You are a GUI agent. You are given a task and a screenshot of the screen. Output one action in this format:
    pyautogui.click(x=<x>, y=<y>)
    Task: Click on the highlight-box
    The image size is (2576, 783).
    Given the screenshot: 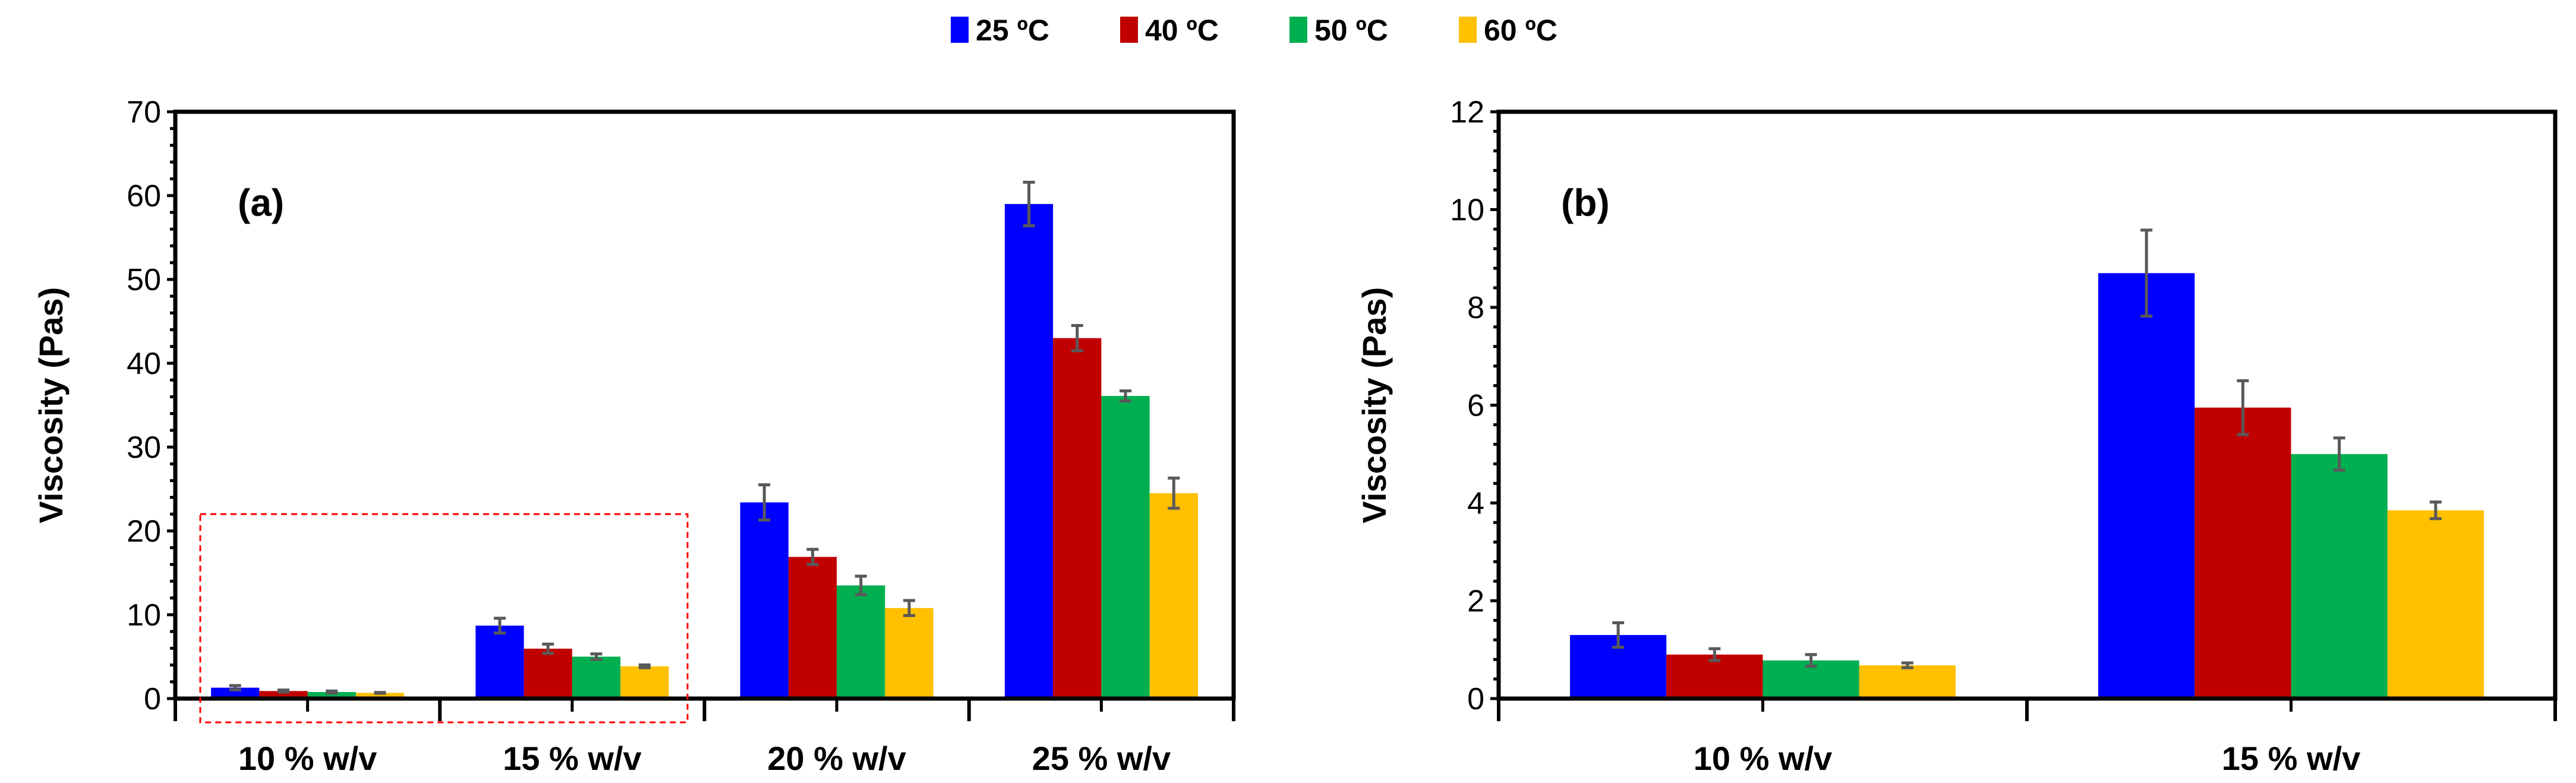 What is the action you would take?
    pyautogui.click(x=444, y=618)
    